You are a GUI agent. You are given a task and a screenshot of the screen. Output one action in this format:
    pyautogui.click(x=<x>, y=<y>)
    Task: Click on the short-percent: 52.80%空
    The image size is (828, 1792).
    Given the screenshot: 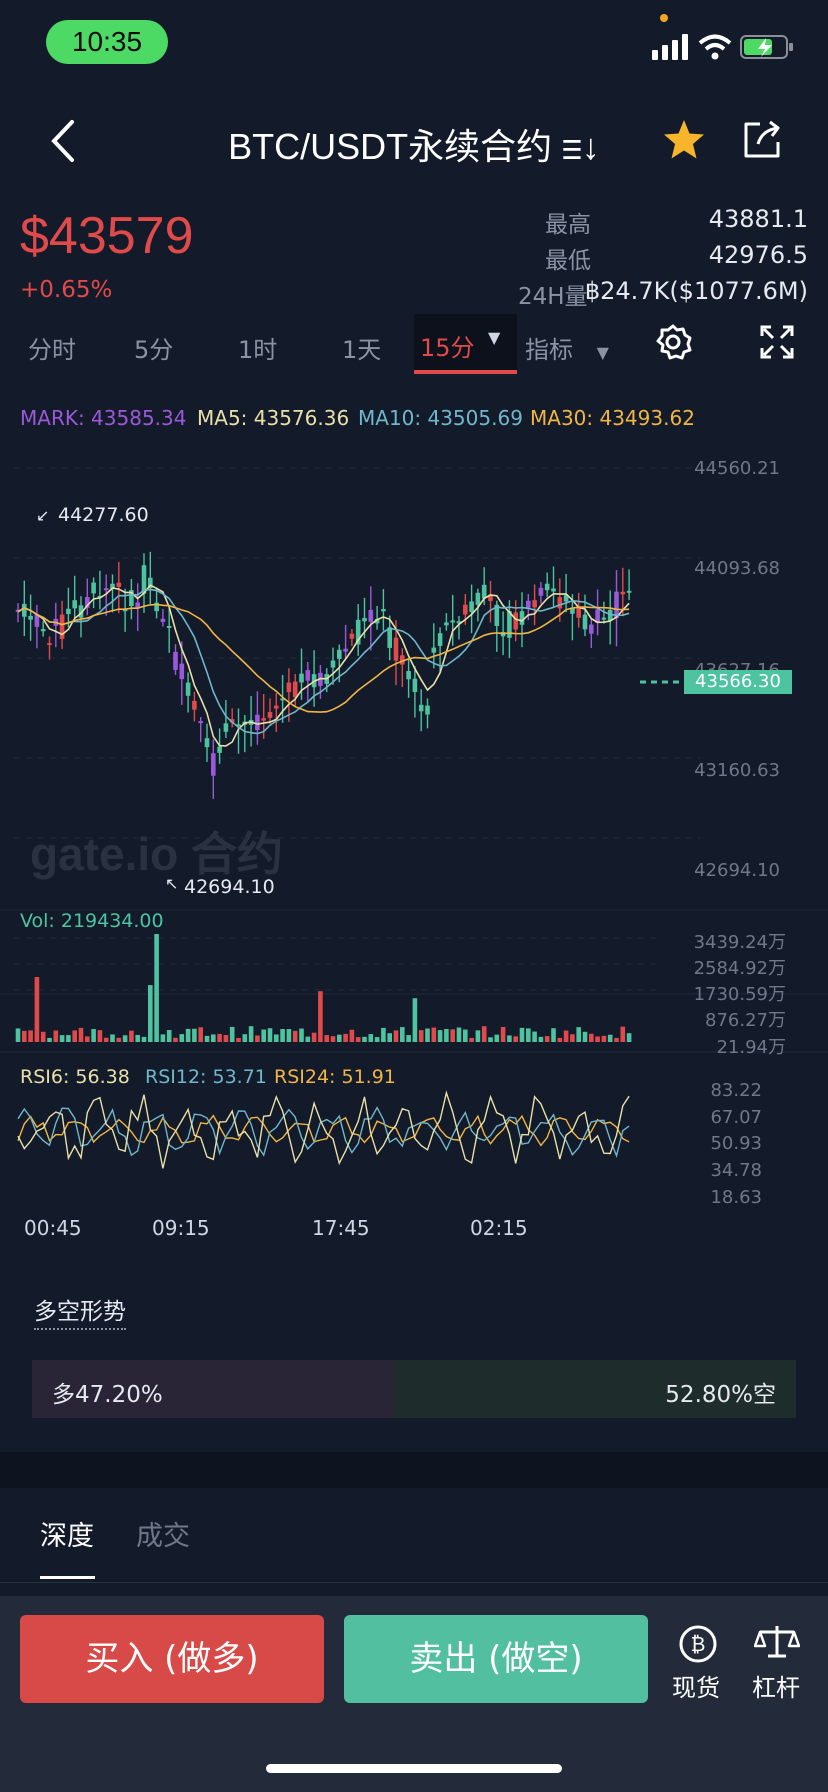 What is the action you would take?
    pyautogui.click(x=720, y=1395)
    